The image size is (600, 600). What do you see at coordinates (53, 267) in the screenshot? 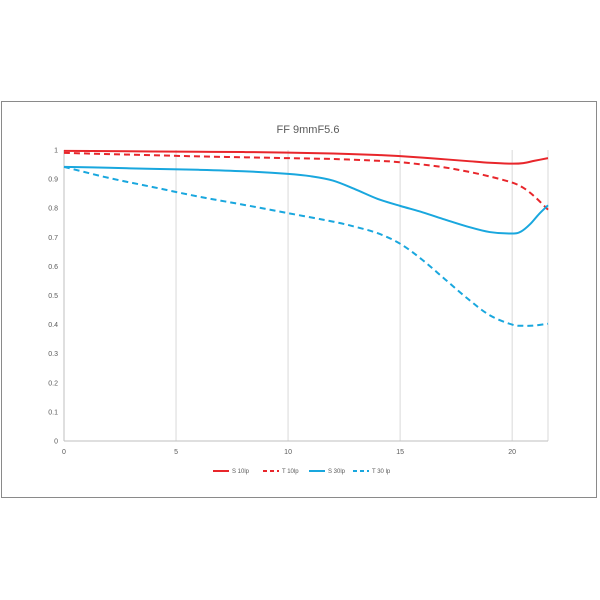
I see `y-tick-label: 0.6` at bounding box center [53, 267].